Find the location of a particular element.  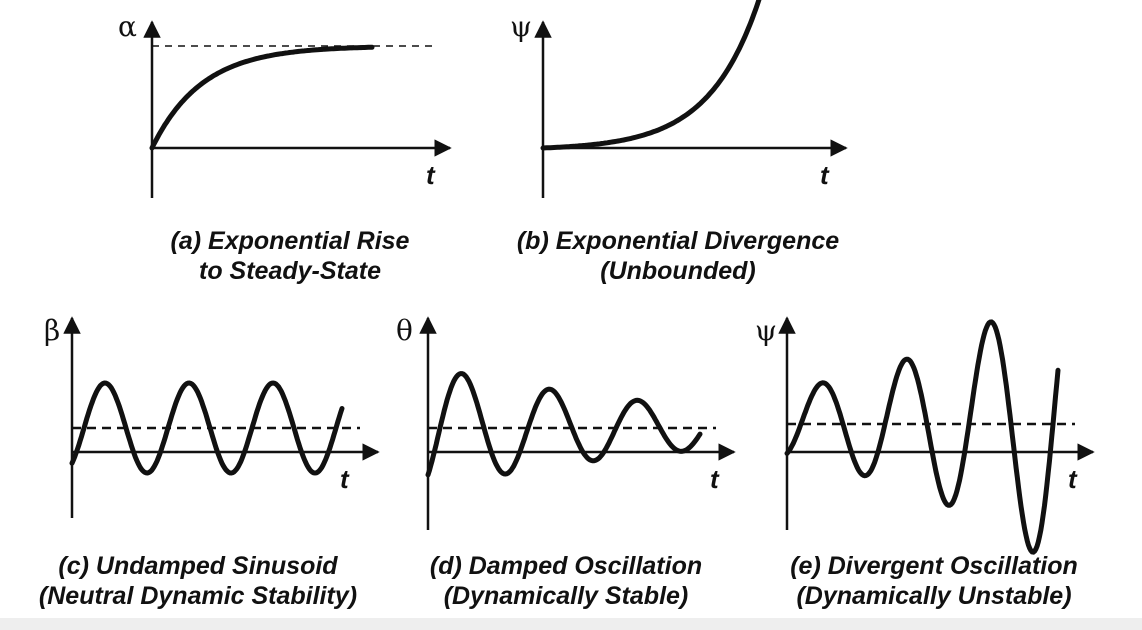

panel-e: ψ t is located at coordinates (925, 434).